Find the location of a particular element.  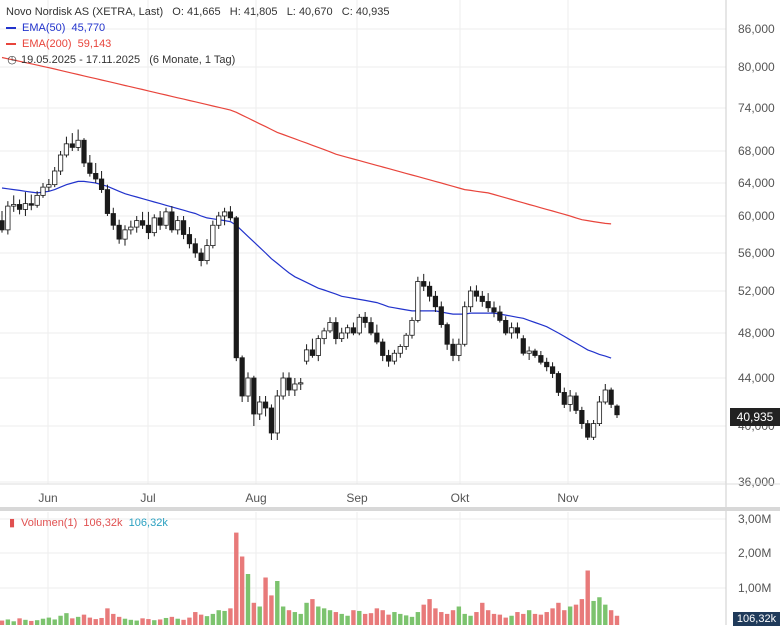

ema50-label: EMA(50) is located at coordinates (44, 28).